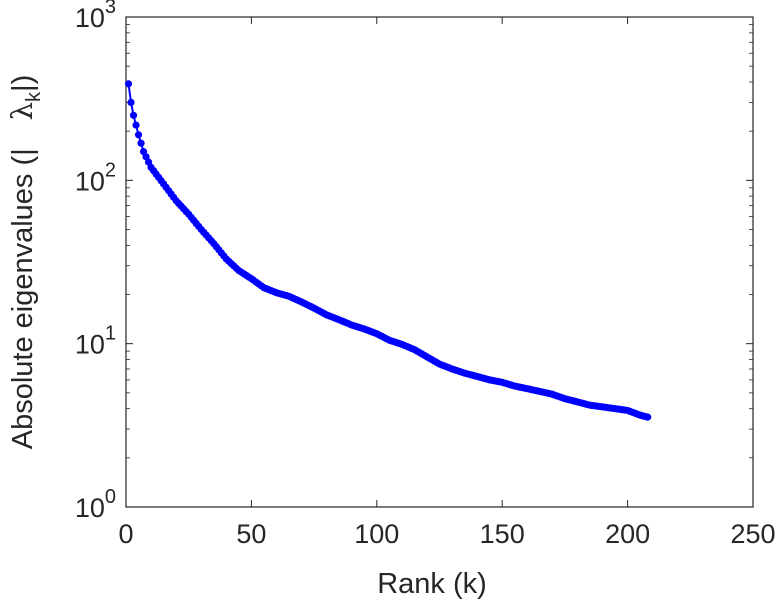 This screenshot has height=600, width=783. What do you see at coordinates (34, 96) in the screenshot?
I see `y-axis-title-subscript: k` at bounding box center [34, 96].